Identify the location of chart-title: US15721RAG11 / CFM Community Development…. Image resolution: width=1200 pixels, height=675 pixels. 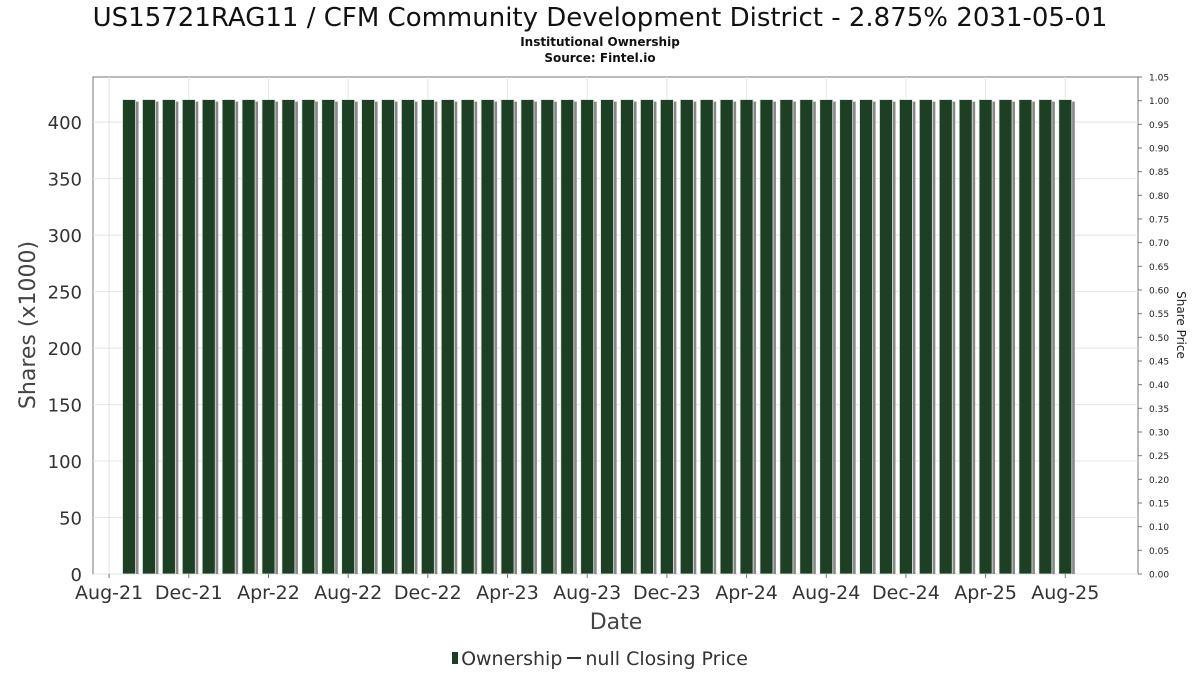
(600, 18).